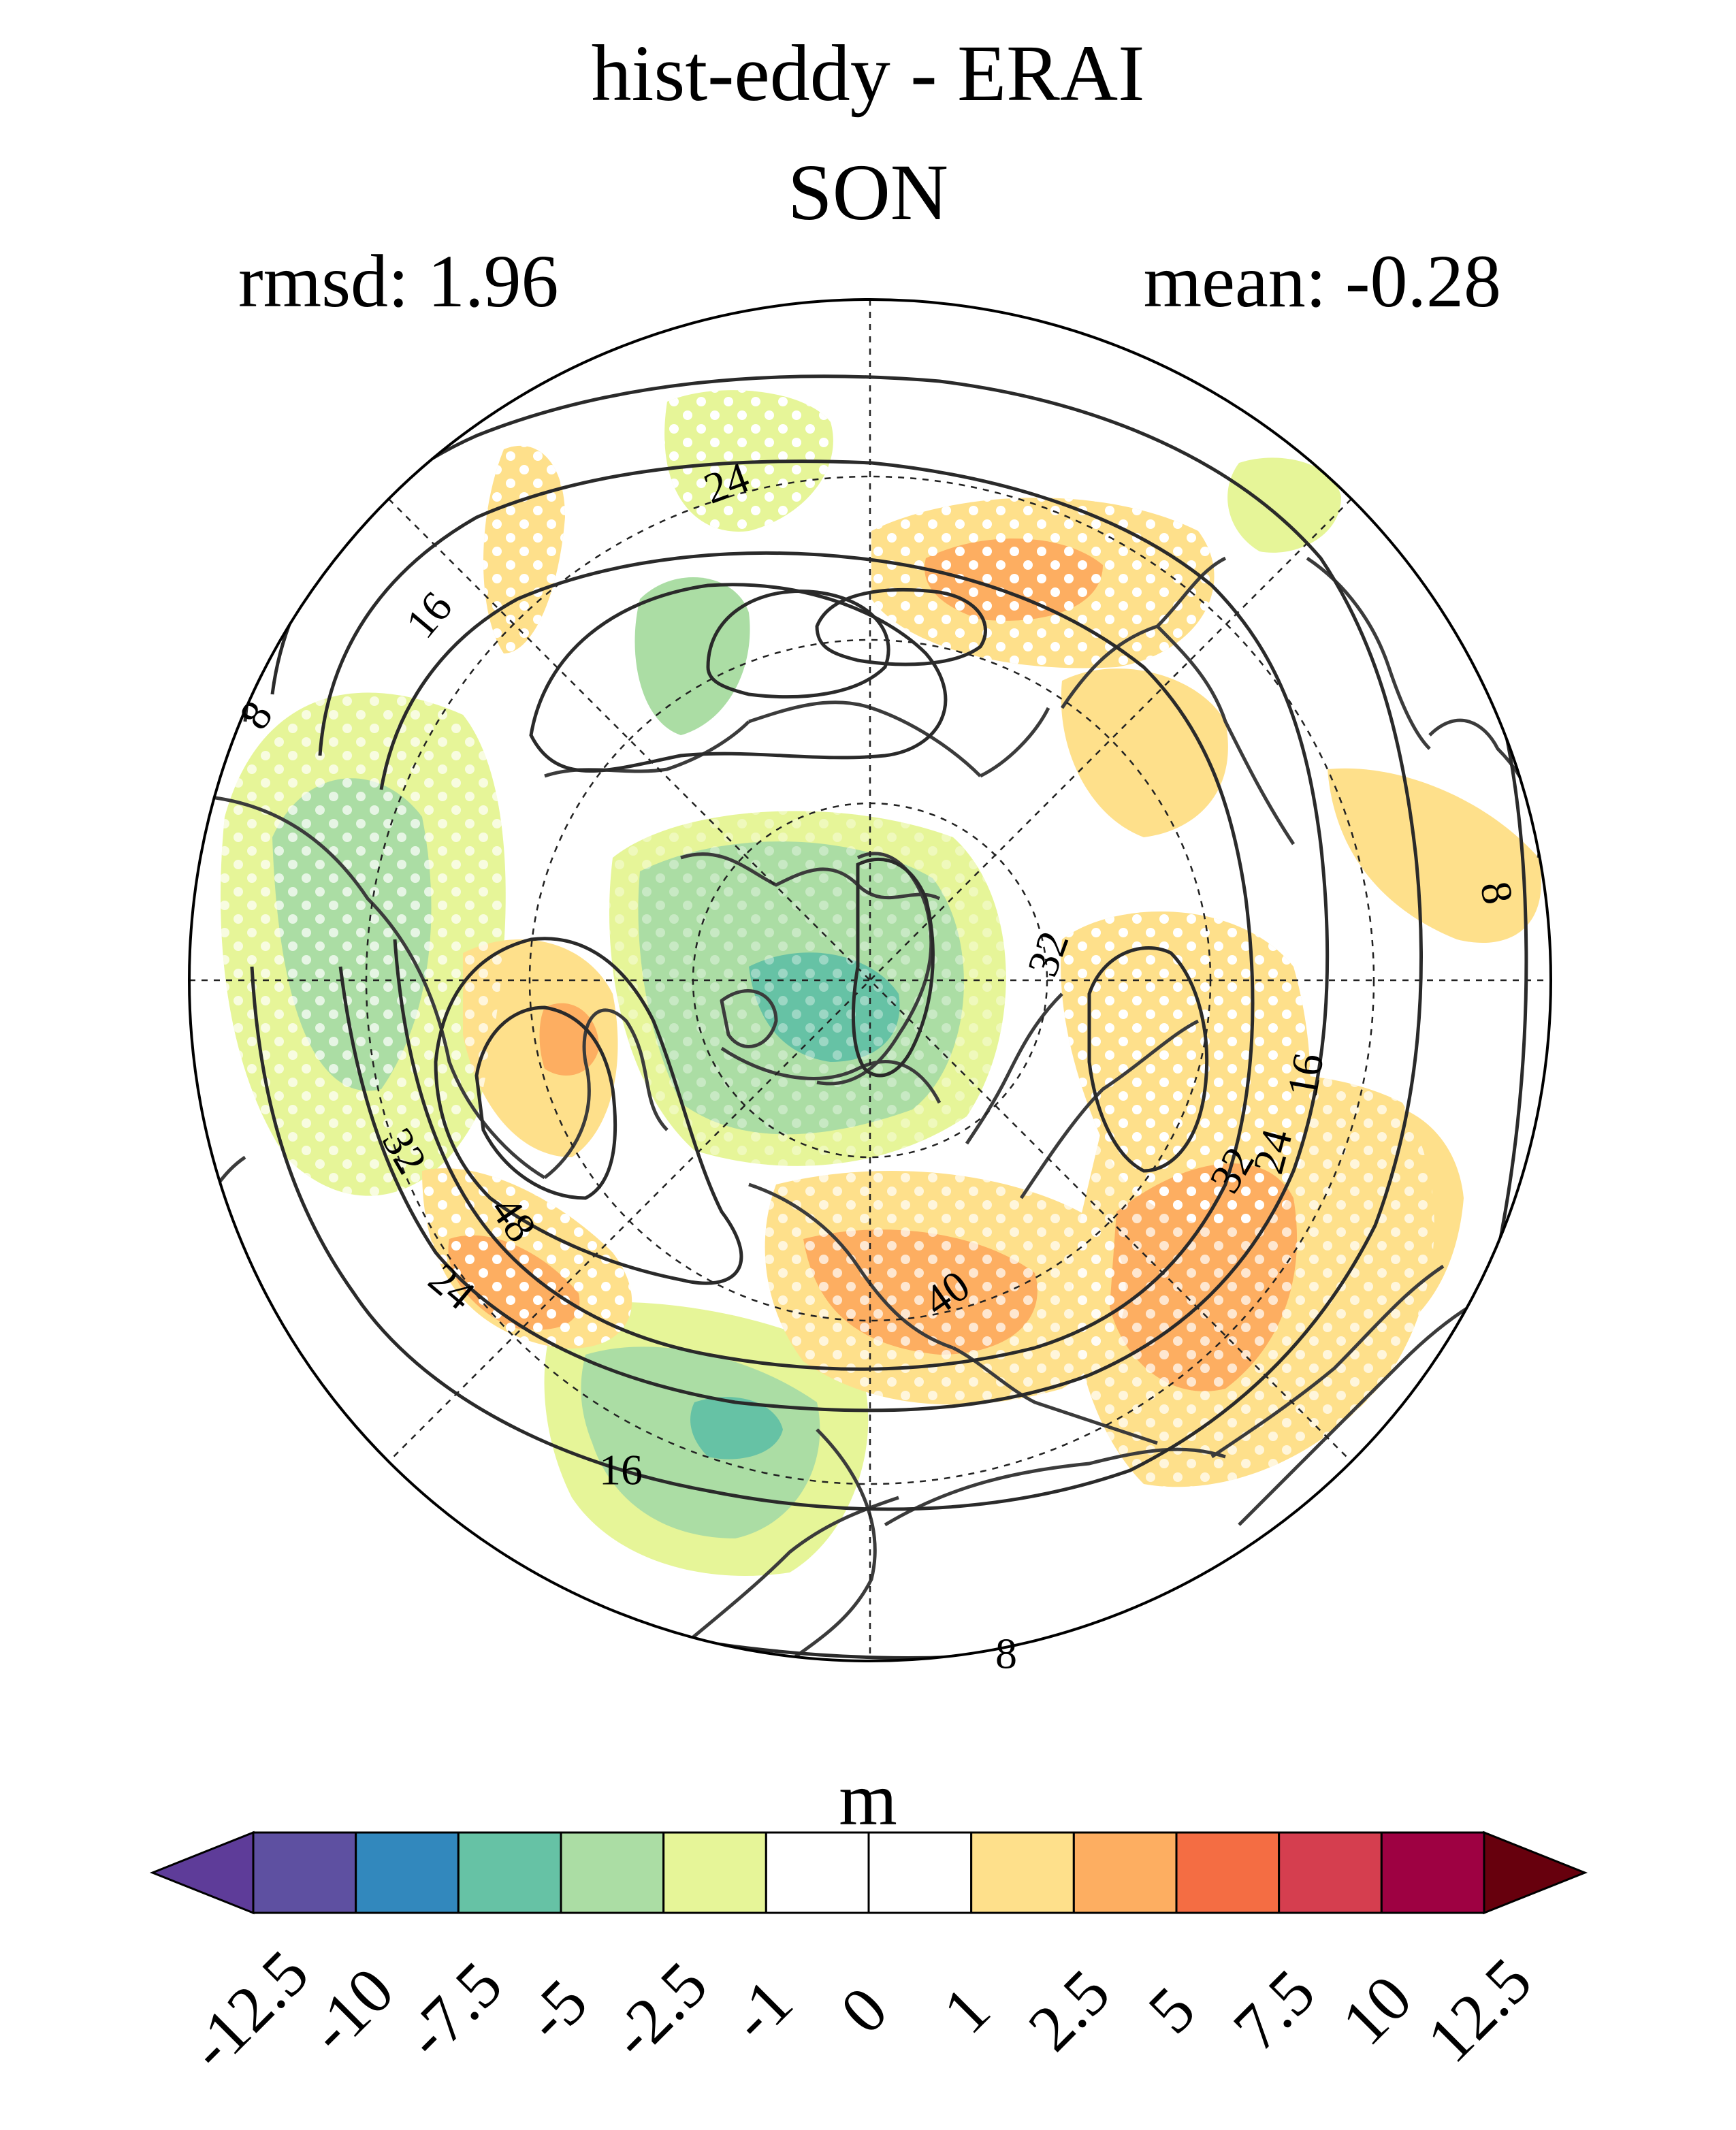 This screenshot has height=2130, width=1736. What do you see at coordinates (398, 281) in the screenshot?
I see `rmsd-label: rmsd: 1.96` at bounding box center [398, 281].